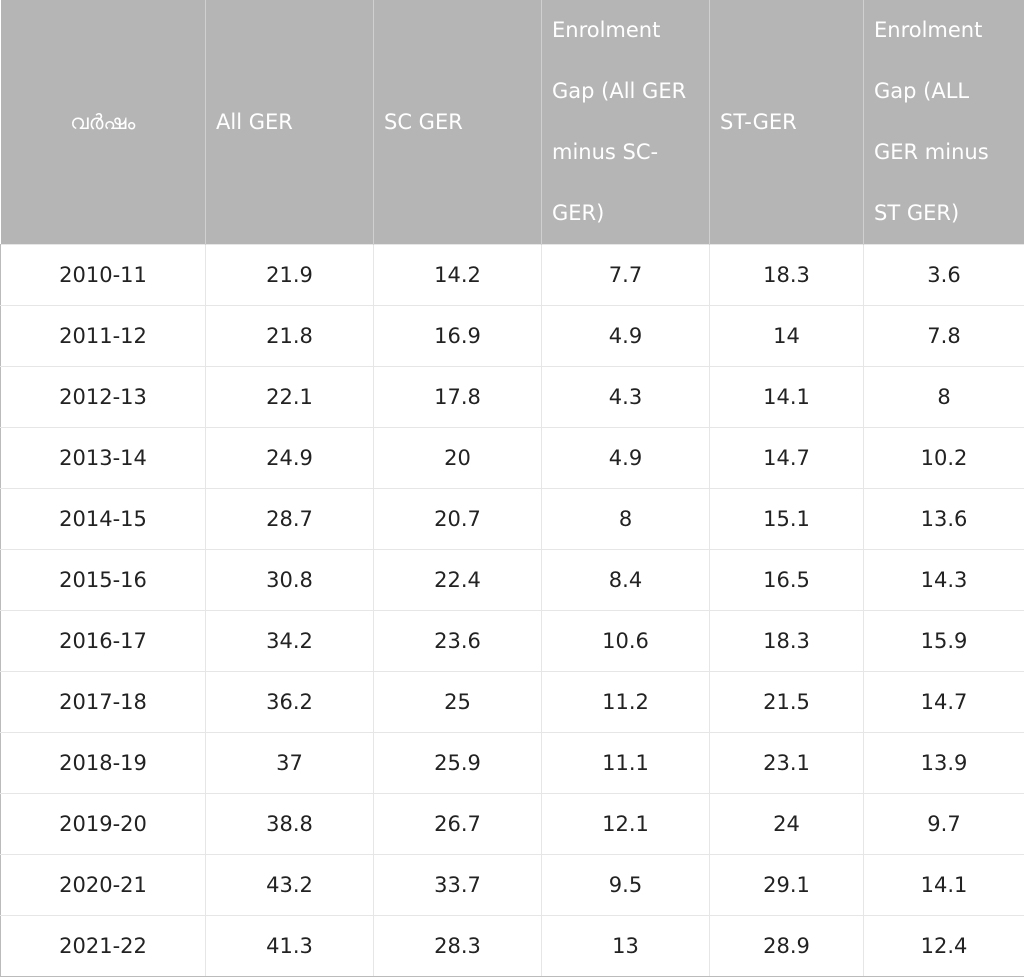 The height and width of the screenshot is (977, 1024). Describe the element at coordinates (290, 702) in the screenshot. I see `value-cell: 36.2` at that location.